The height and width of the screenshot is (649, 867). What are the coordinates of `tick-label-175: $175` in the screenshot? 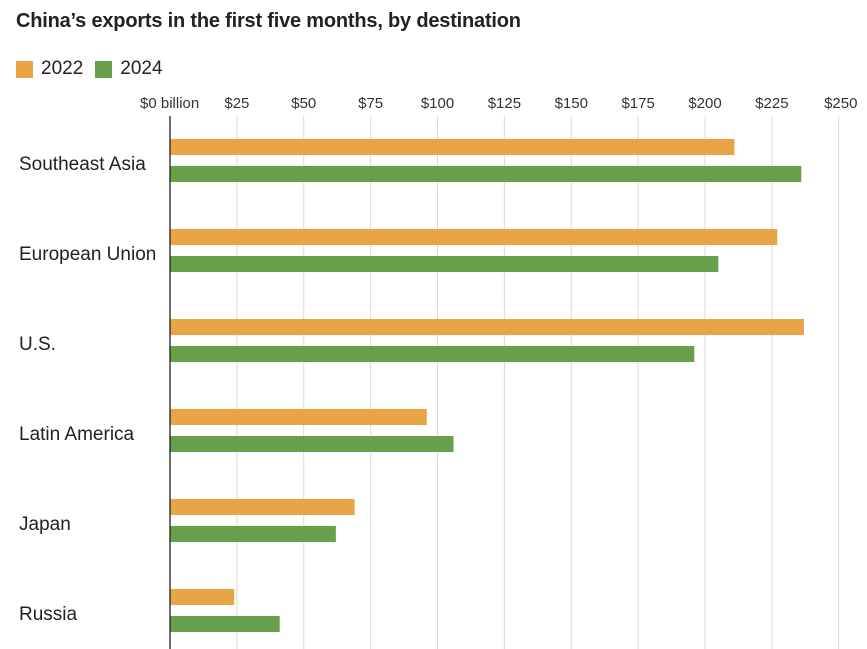 It's located at (637, 103).